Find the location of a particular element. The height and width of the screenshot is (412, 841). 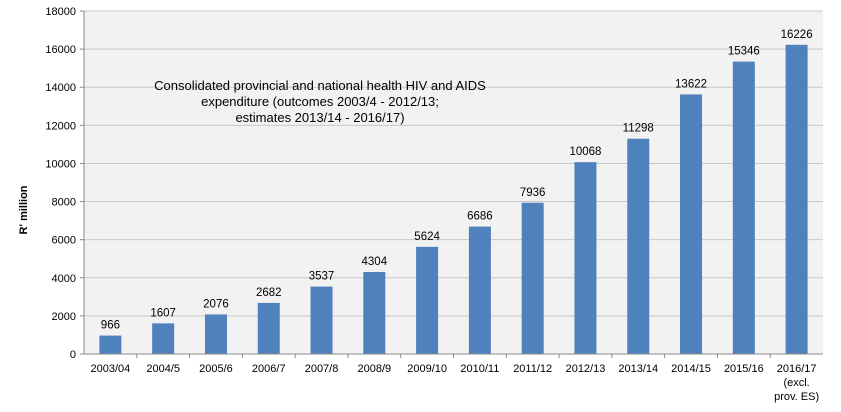

y-tick-label: 0 is located at coordinates (73, 355).